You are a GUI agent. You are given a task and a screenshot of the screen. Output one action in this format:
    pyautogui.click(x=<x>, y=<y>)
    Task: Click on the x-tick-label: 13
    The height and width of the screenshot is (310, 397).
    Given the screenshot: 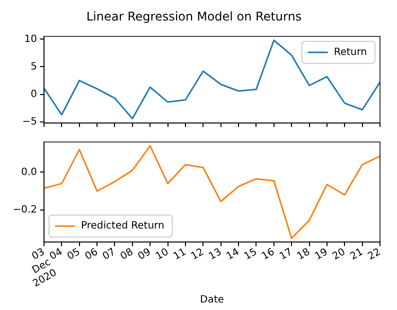 What is the action you would take?
    pyautogui.click(x=215, y=254)
    